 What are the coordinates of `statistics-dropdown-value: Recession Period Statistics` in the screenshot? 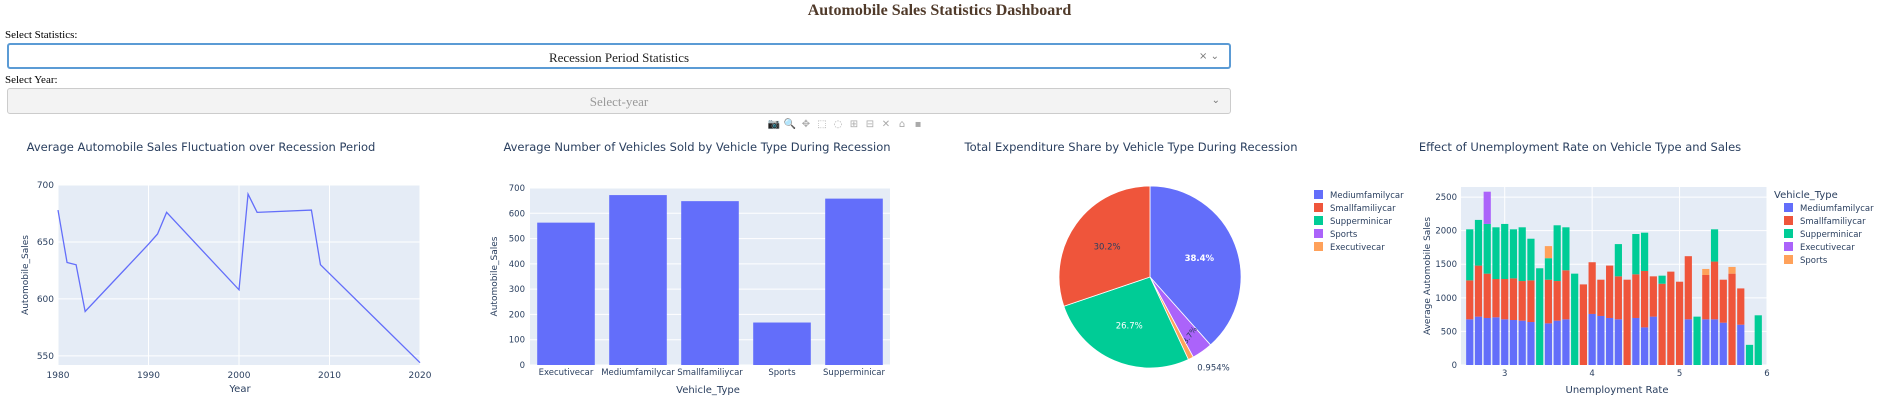 It's located at (619, 57).